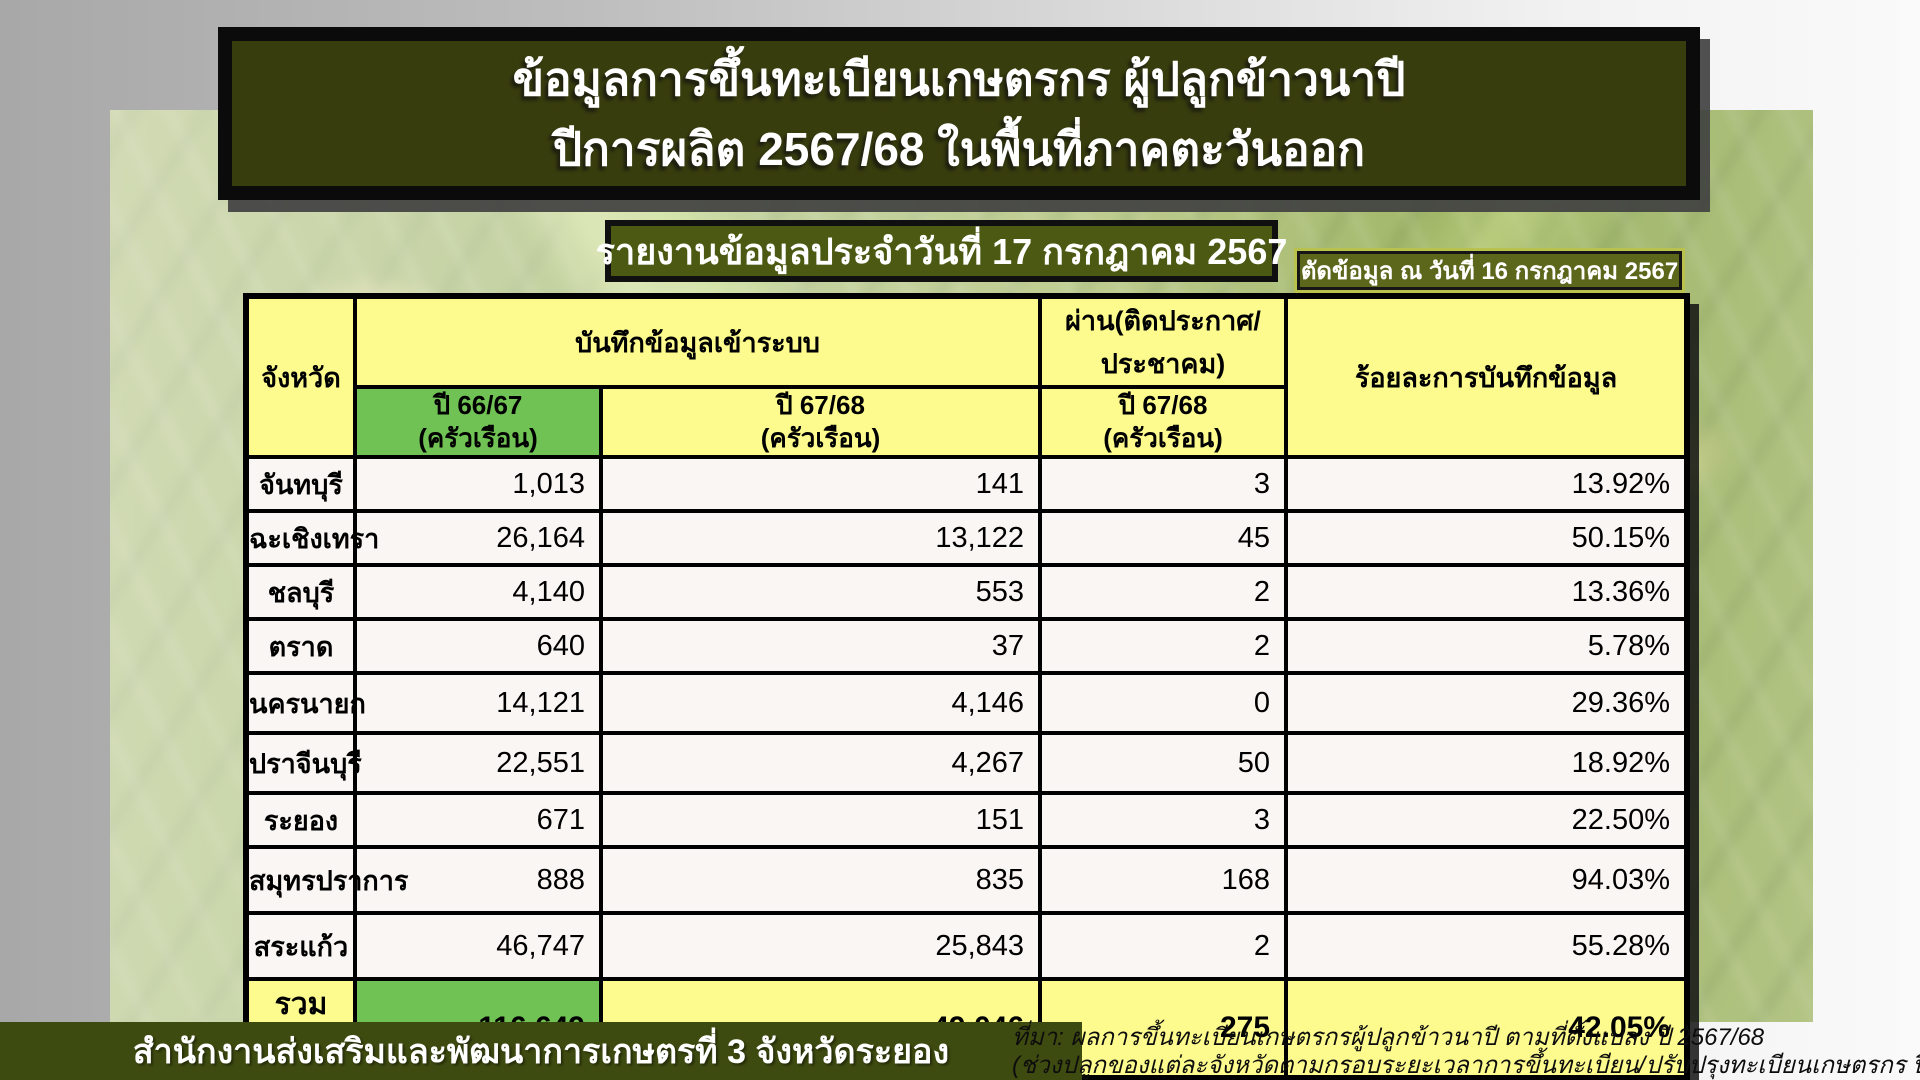 The height and width of the screenshot is (1080, 1920). What do you see at coordinates (1163, 880) in the screenshot?
I see `cell-passed-67-68: 168` at bounding box center [1163, 880].